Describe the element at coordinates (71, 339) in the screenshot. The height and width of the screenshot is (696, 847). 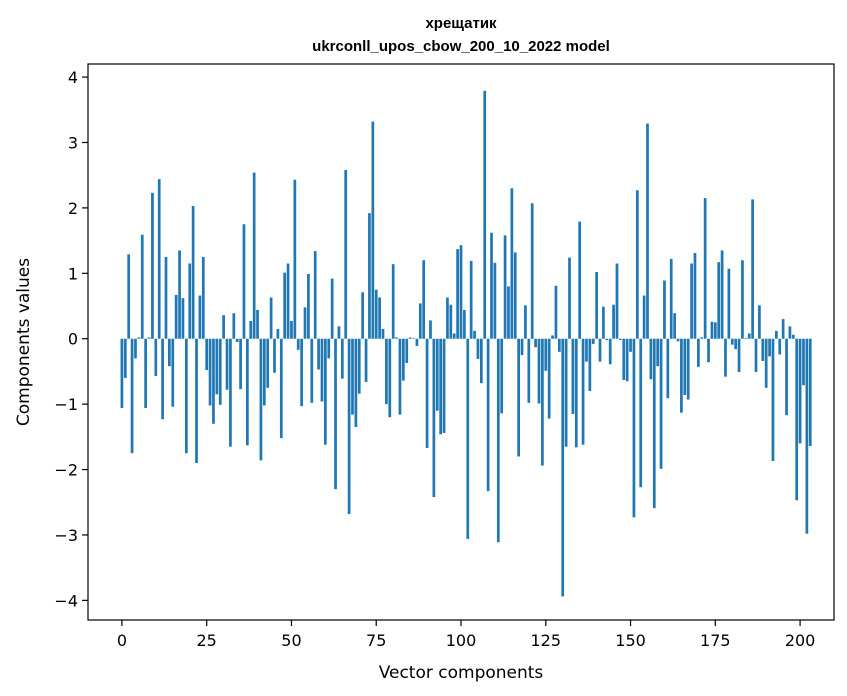
I see `y-axis-ticks: −4 −3 −2 −1 0 1 2 3 4` at that location.